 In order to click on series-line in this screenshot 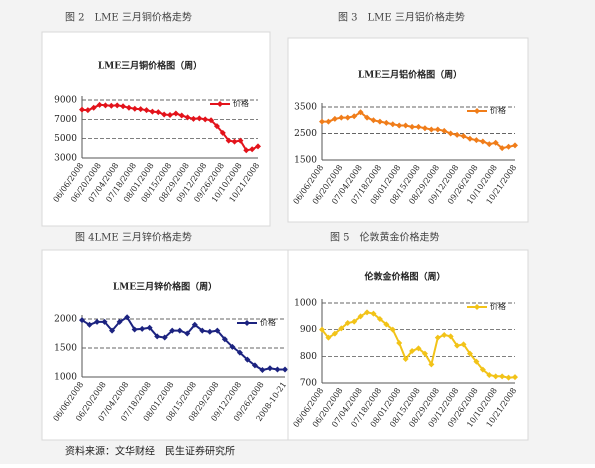, I will do `click(183, 343)`.